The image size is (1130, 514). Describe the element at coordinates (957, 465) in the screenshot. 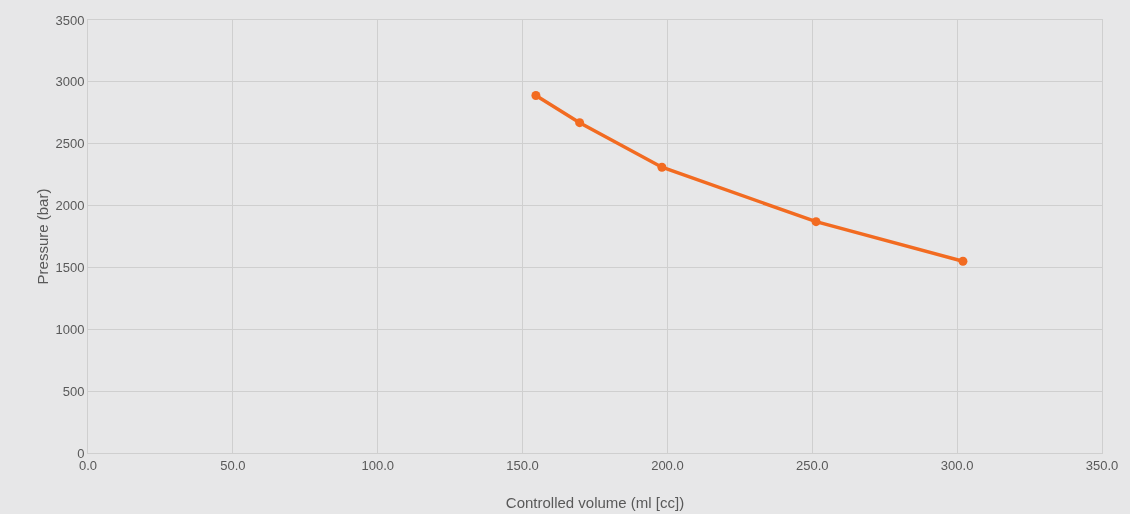

I see `x-tick-label: 300.0` at that location.